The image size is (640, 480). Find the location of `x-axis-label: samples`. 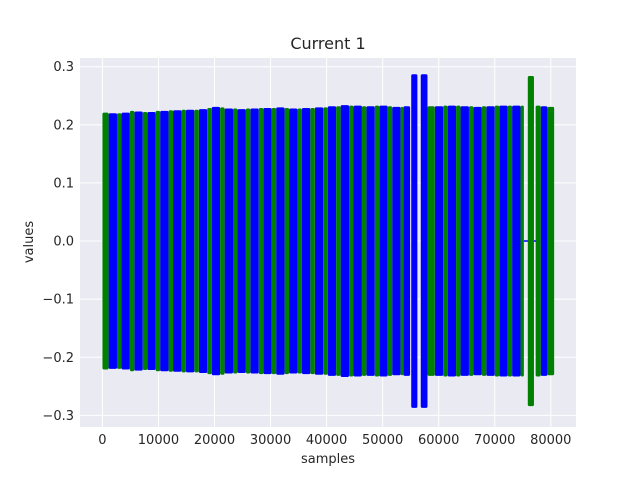

x-axis-label: samples is located at coordinates (328, 459).